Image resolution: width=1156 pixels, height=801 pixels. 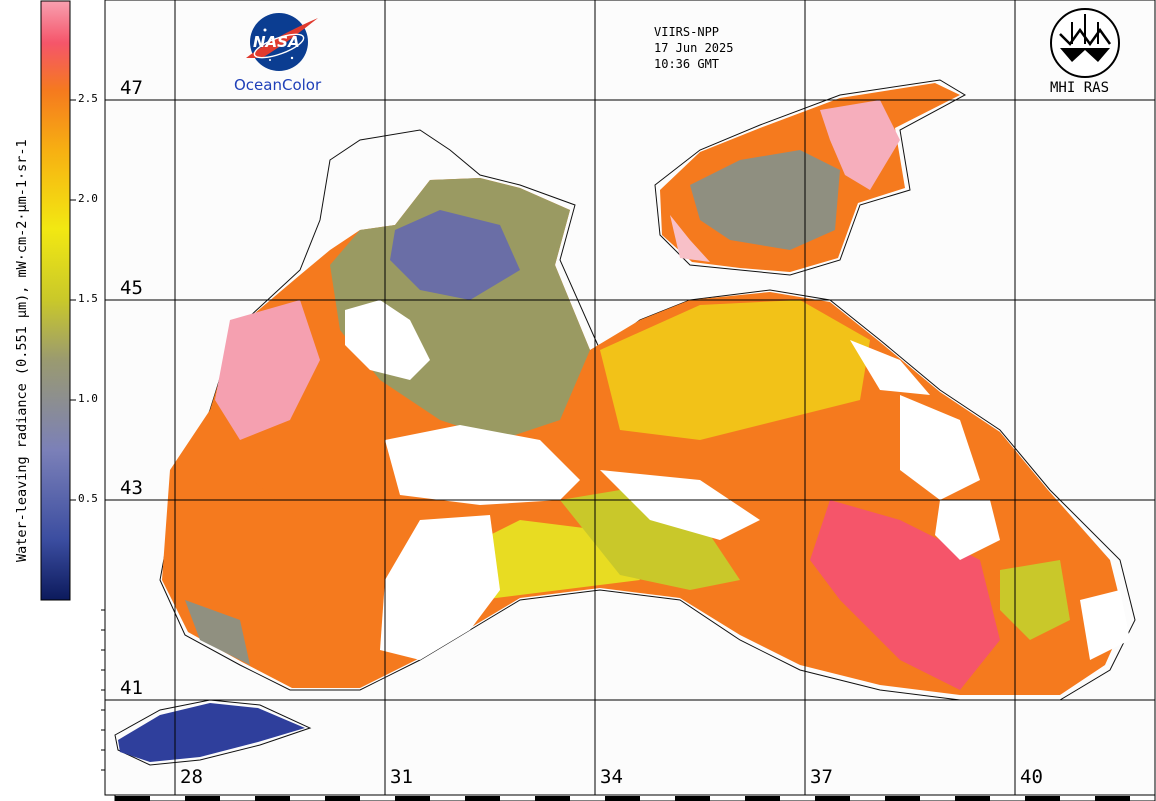 I want to click on longitude-label: 28, so click(x=191, y=777).